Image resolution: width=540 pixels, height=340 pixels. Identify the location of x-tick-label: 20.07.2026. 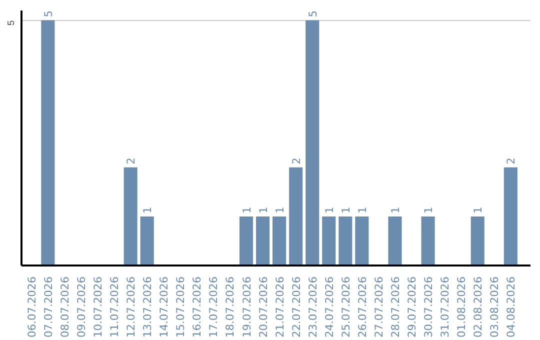
(263, 307).